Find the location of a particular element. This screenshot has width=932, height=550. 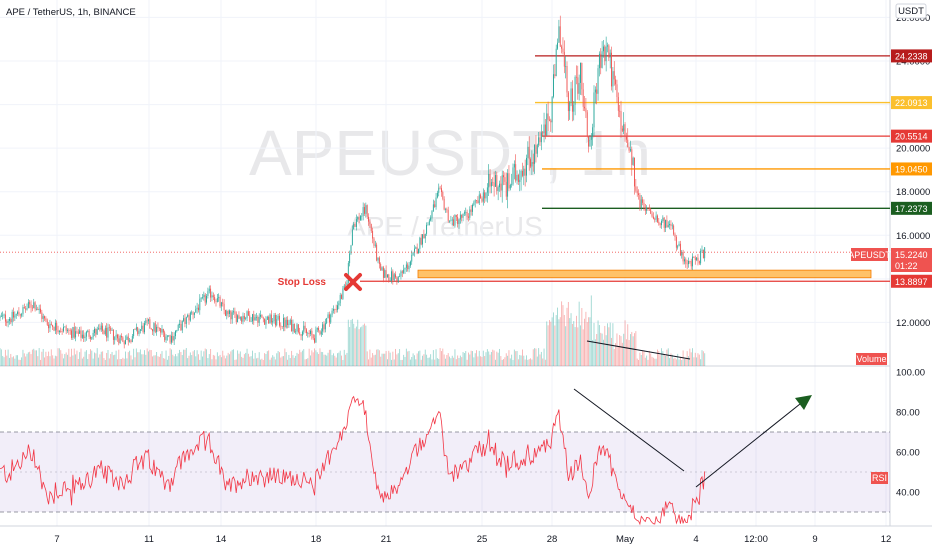

time-axis: 7 11 14 18 21 25 28 May 4 12:00 9 12 is located at coordinates (472, 539).